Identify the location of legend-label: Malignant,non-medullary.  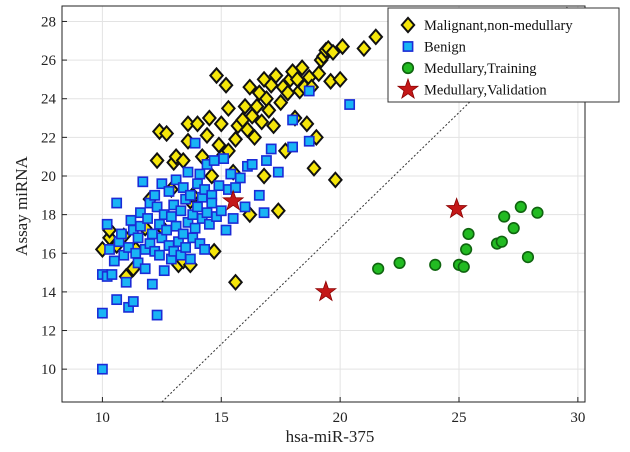
(498, 26).